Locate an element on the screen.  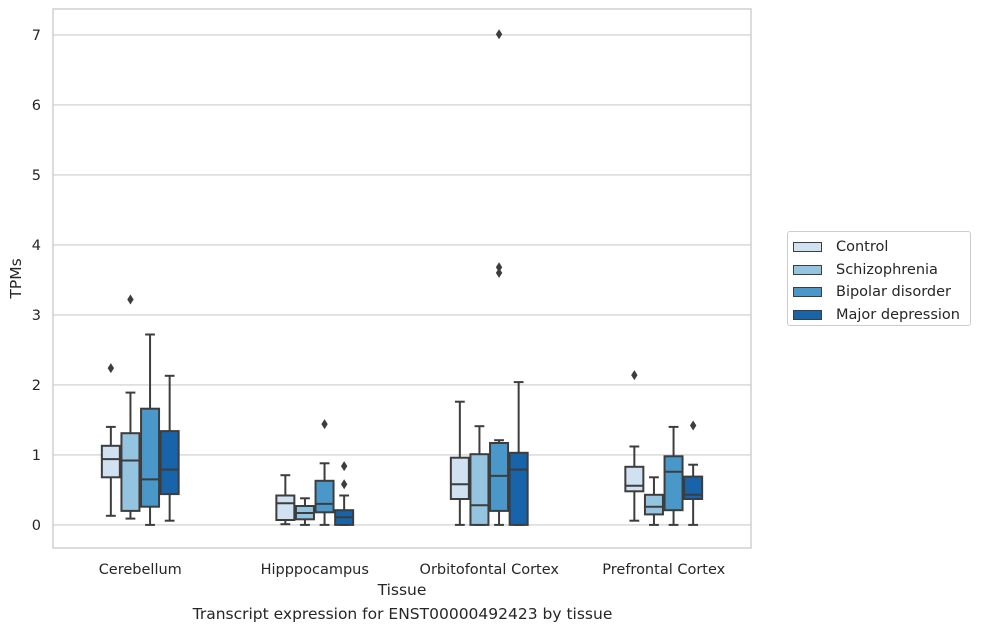
y-tick-label-0: 0 is located at coordinates (36, 526).